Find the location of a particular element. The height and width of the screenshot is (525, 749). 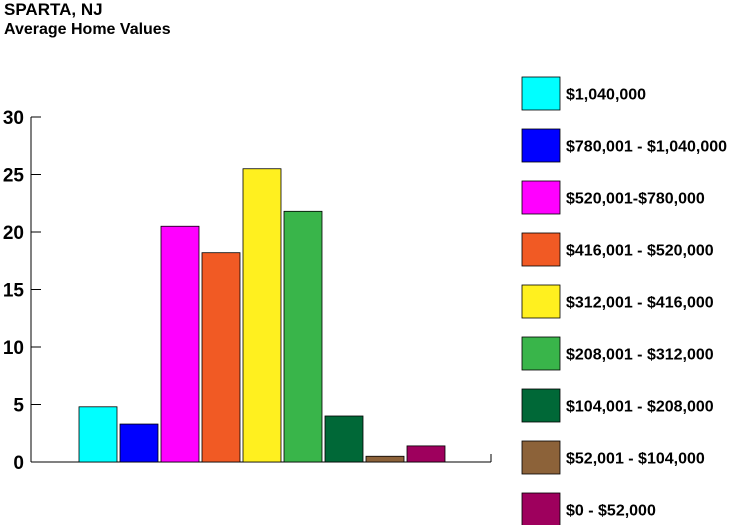

legend-label: $104,001 - $208,000 is located at coordinates (640, 407).